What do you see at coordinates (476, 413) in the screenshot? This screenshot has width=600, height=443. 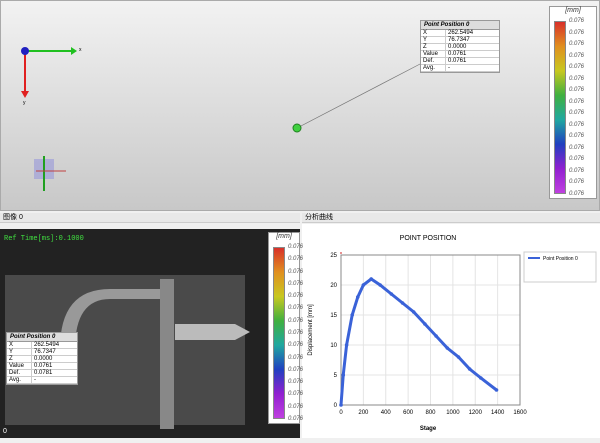 I see `x-tick-label: 1200` at bounding box center [476, 413].